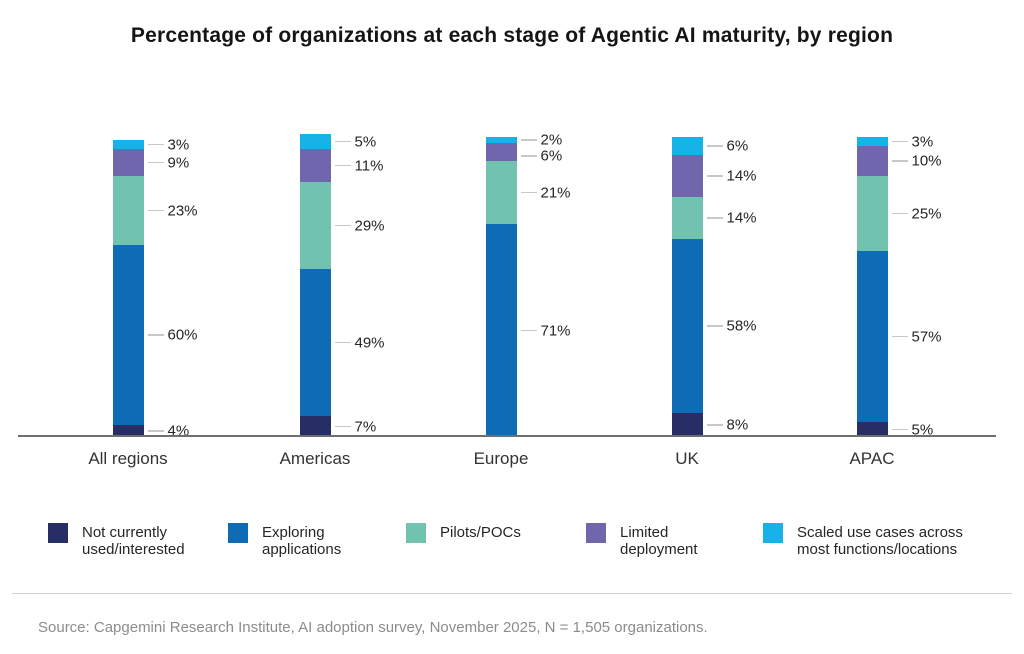  I want to click on legend-label: Limited deployment, so click(659, 541).